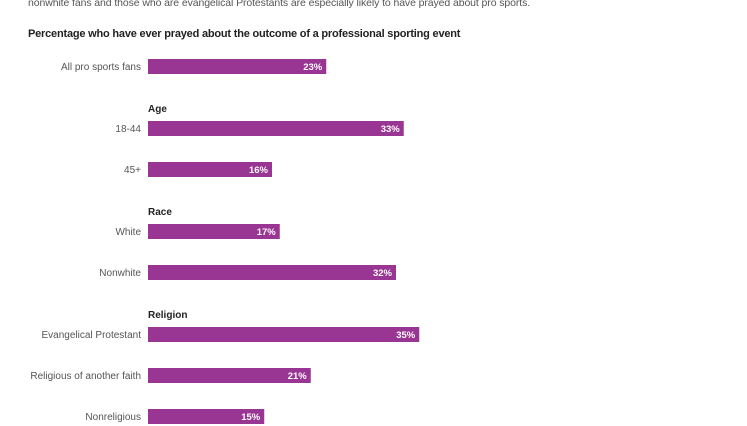  Describe the element at coordinates (101, 67) in the screenshot. I see `category-label: All pro sports fans` at that location.